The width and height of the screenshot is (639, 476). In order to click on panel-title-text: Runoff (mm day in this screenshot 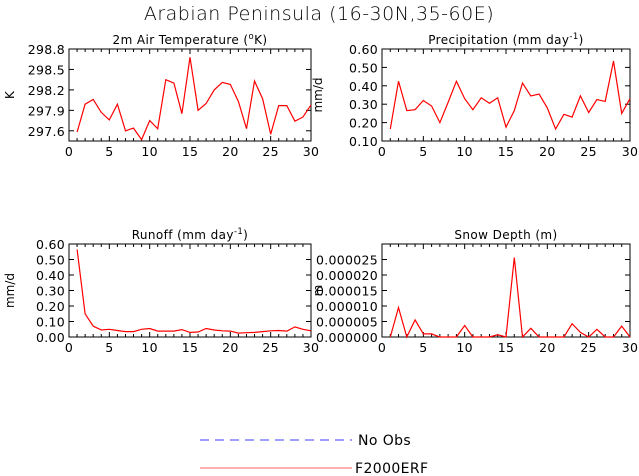, I will do `click(183, 235)`.